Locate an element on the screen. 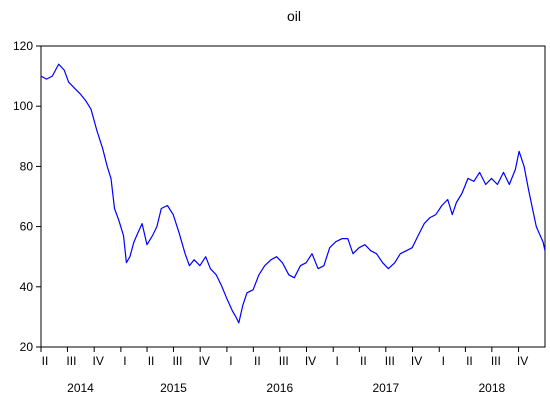 The height and width of the screenshot is (402, 550). x-year-label: 2014 is located at coordinates (80, 388).